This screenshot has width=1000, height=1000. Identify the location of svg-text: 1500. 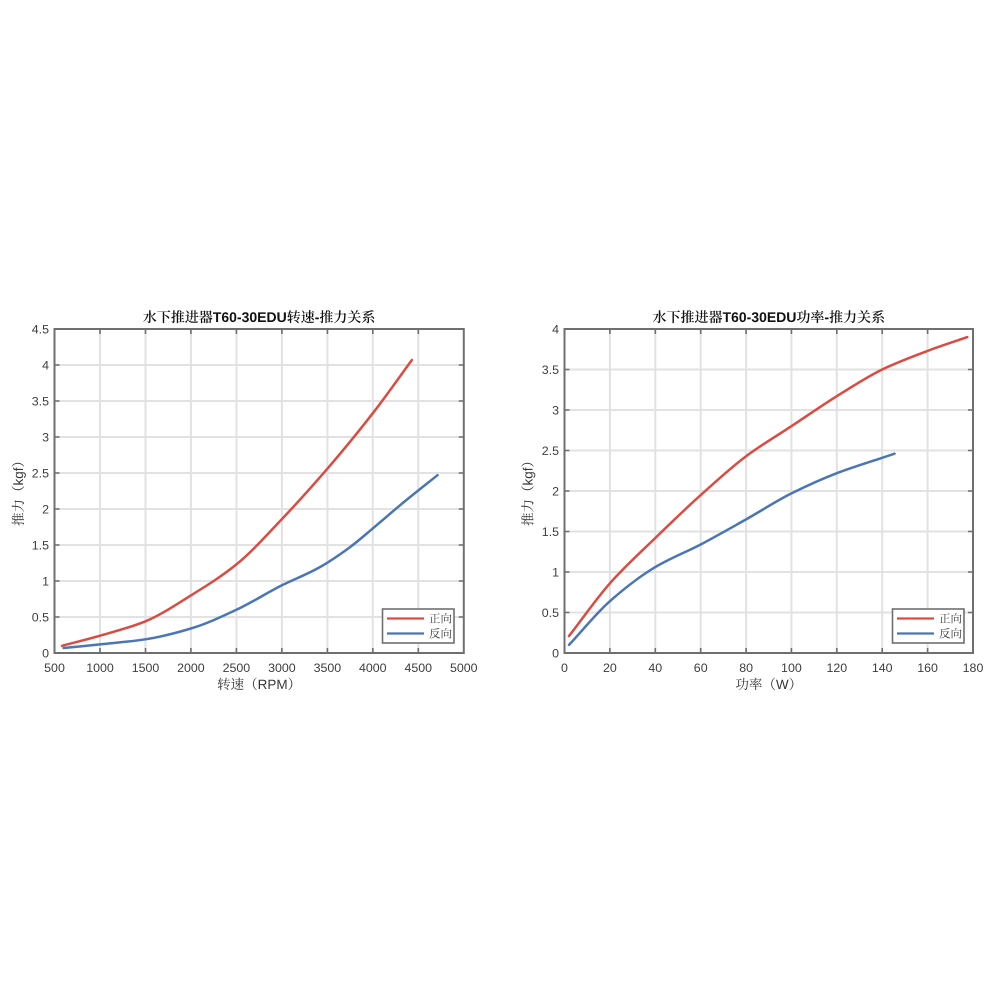
(146, 668).